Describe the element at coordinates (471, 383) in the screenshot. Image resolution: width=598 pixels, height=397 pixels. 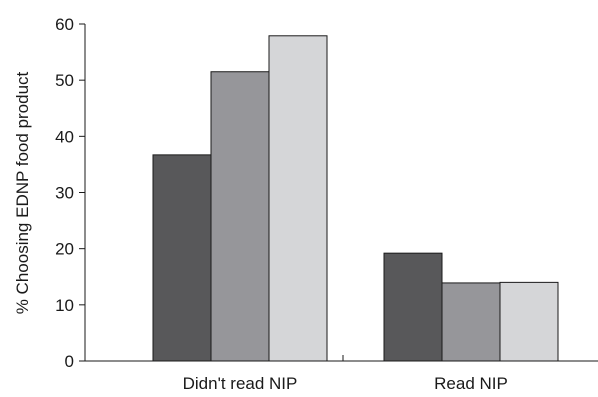
I see `x-category-label: Read NIP` at that location.